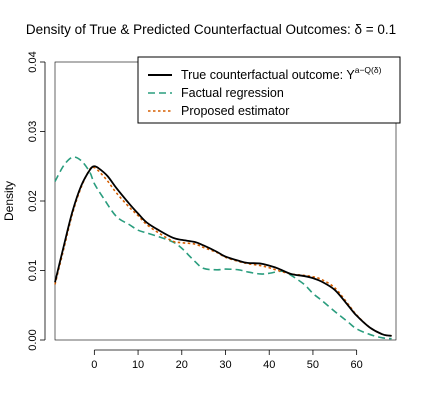  I want to click on legend-label-true: True counterfactual outcome: Ya−Q(δ), so click(281, 73).